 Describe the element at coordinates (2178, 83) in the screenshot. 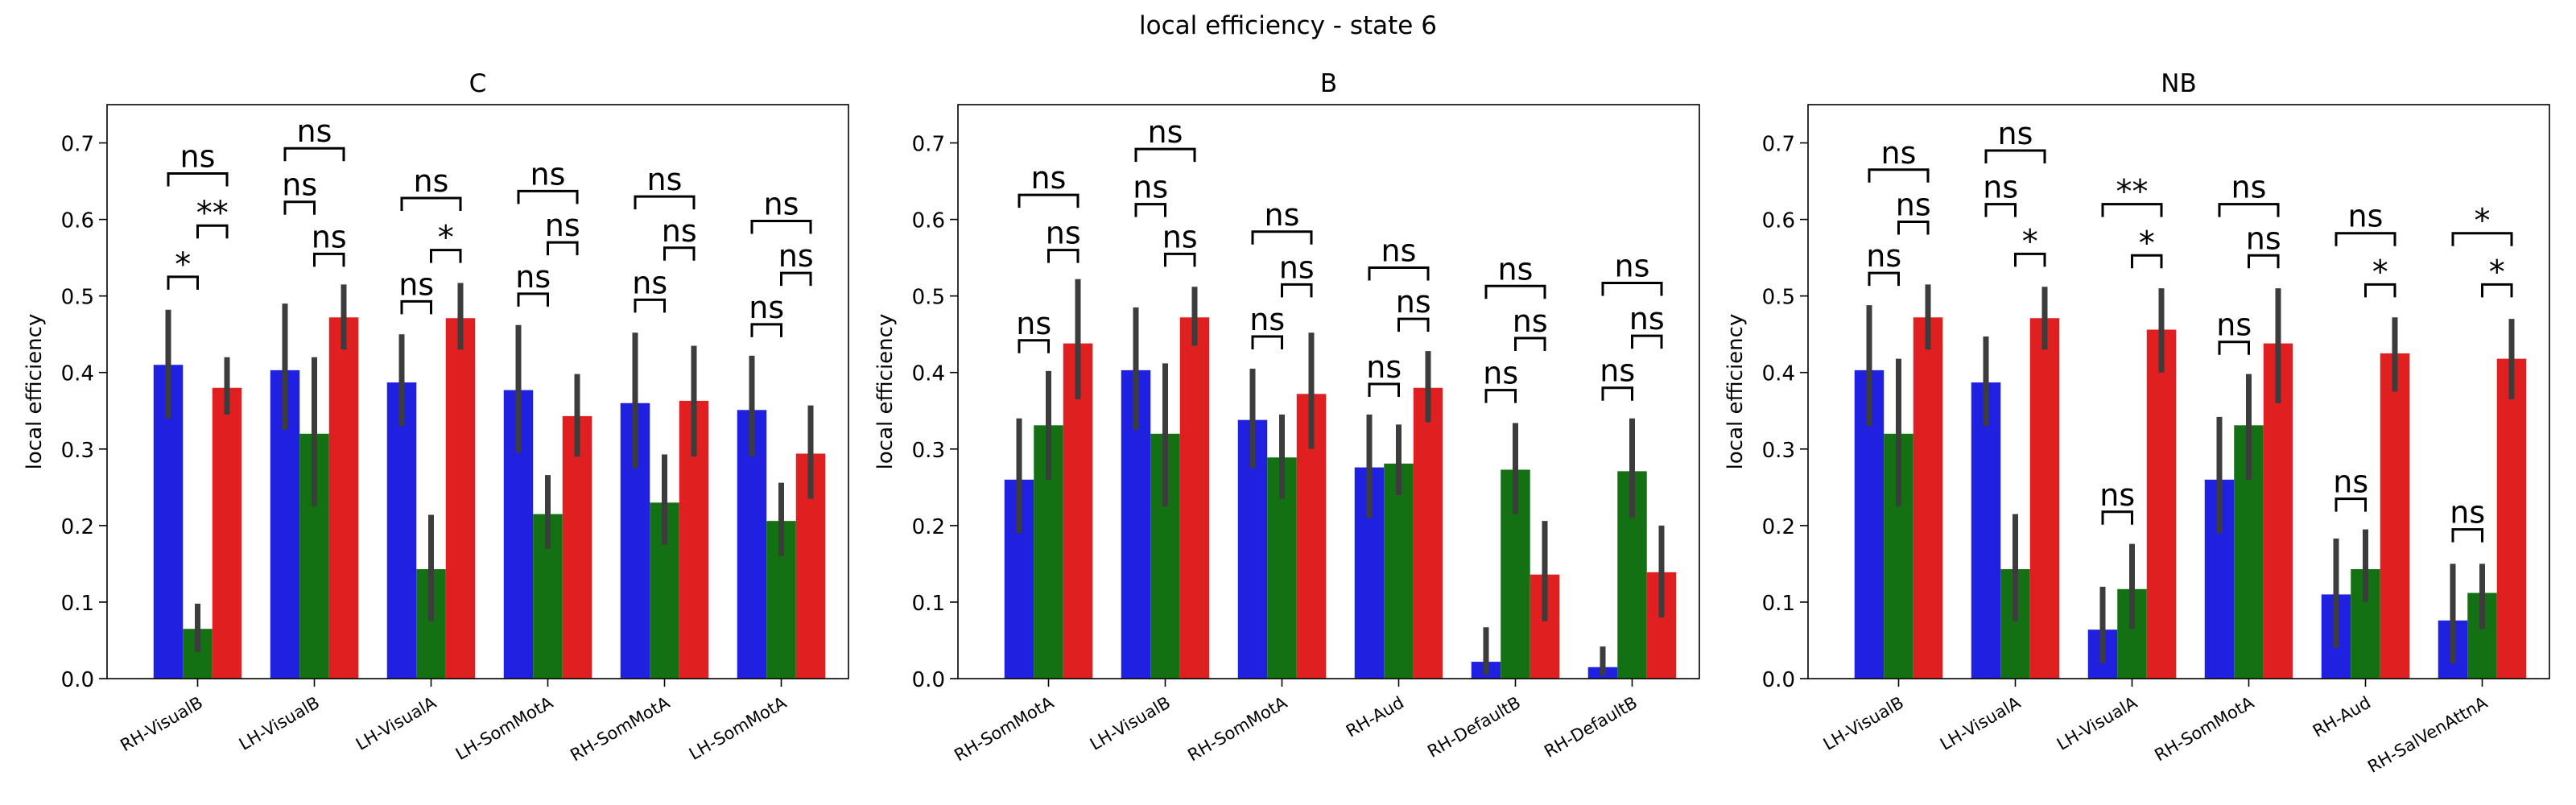

I see `panel-title: NB` at that location.